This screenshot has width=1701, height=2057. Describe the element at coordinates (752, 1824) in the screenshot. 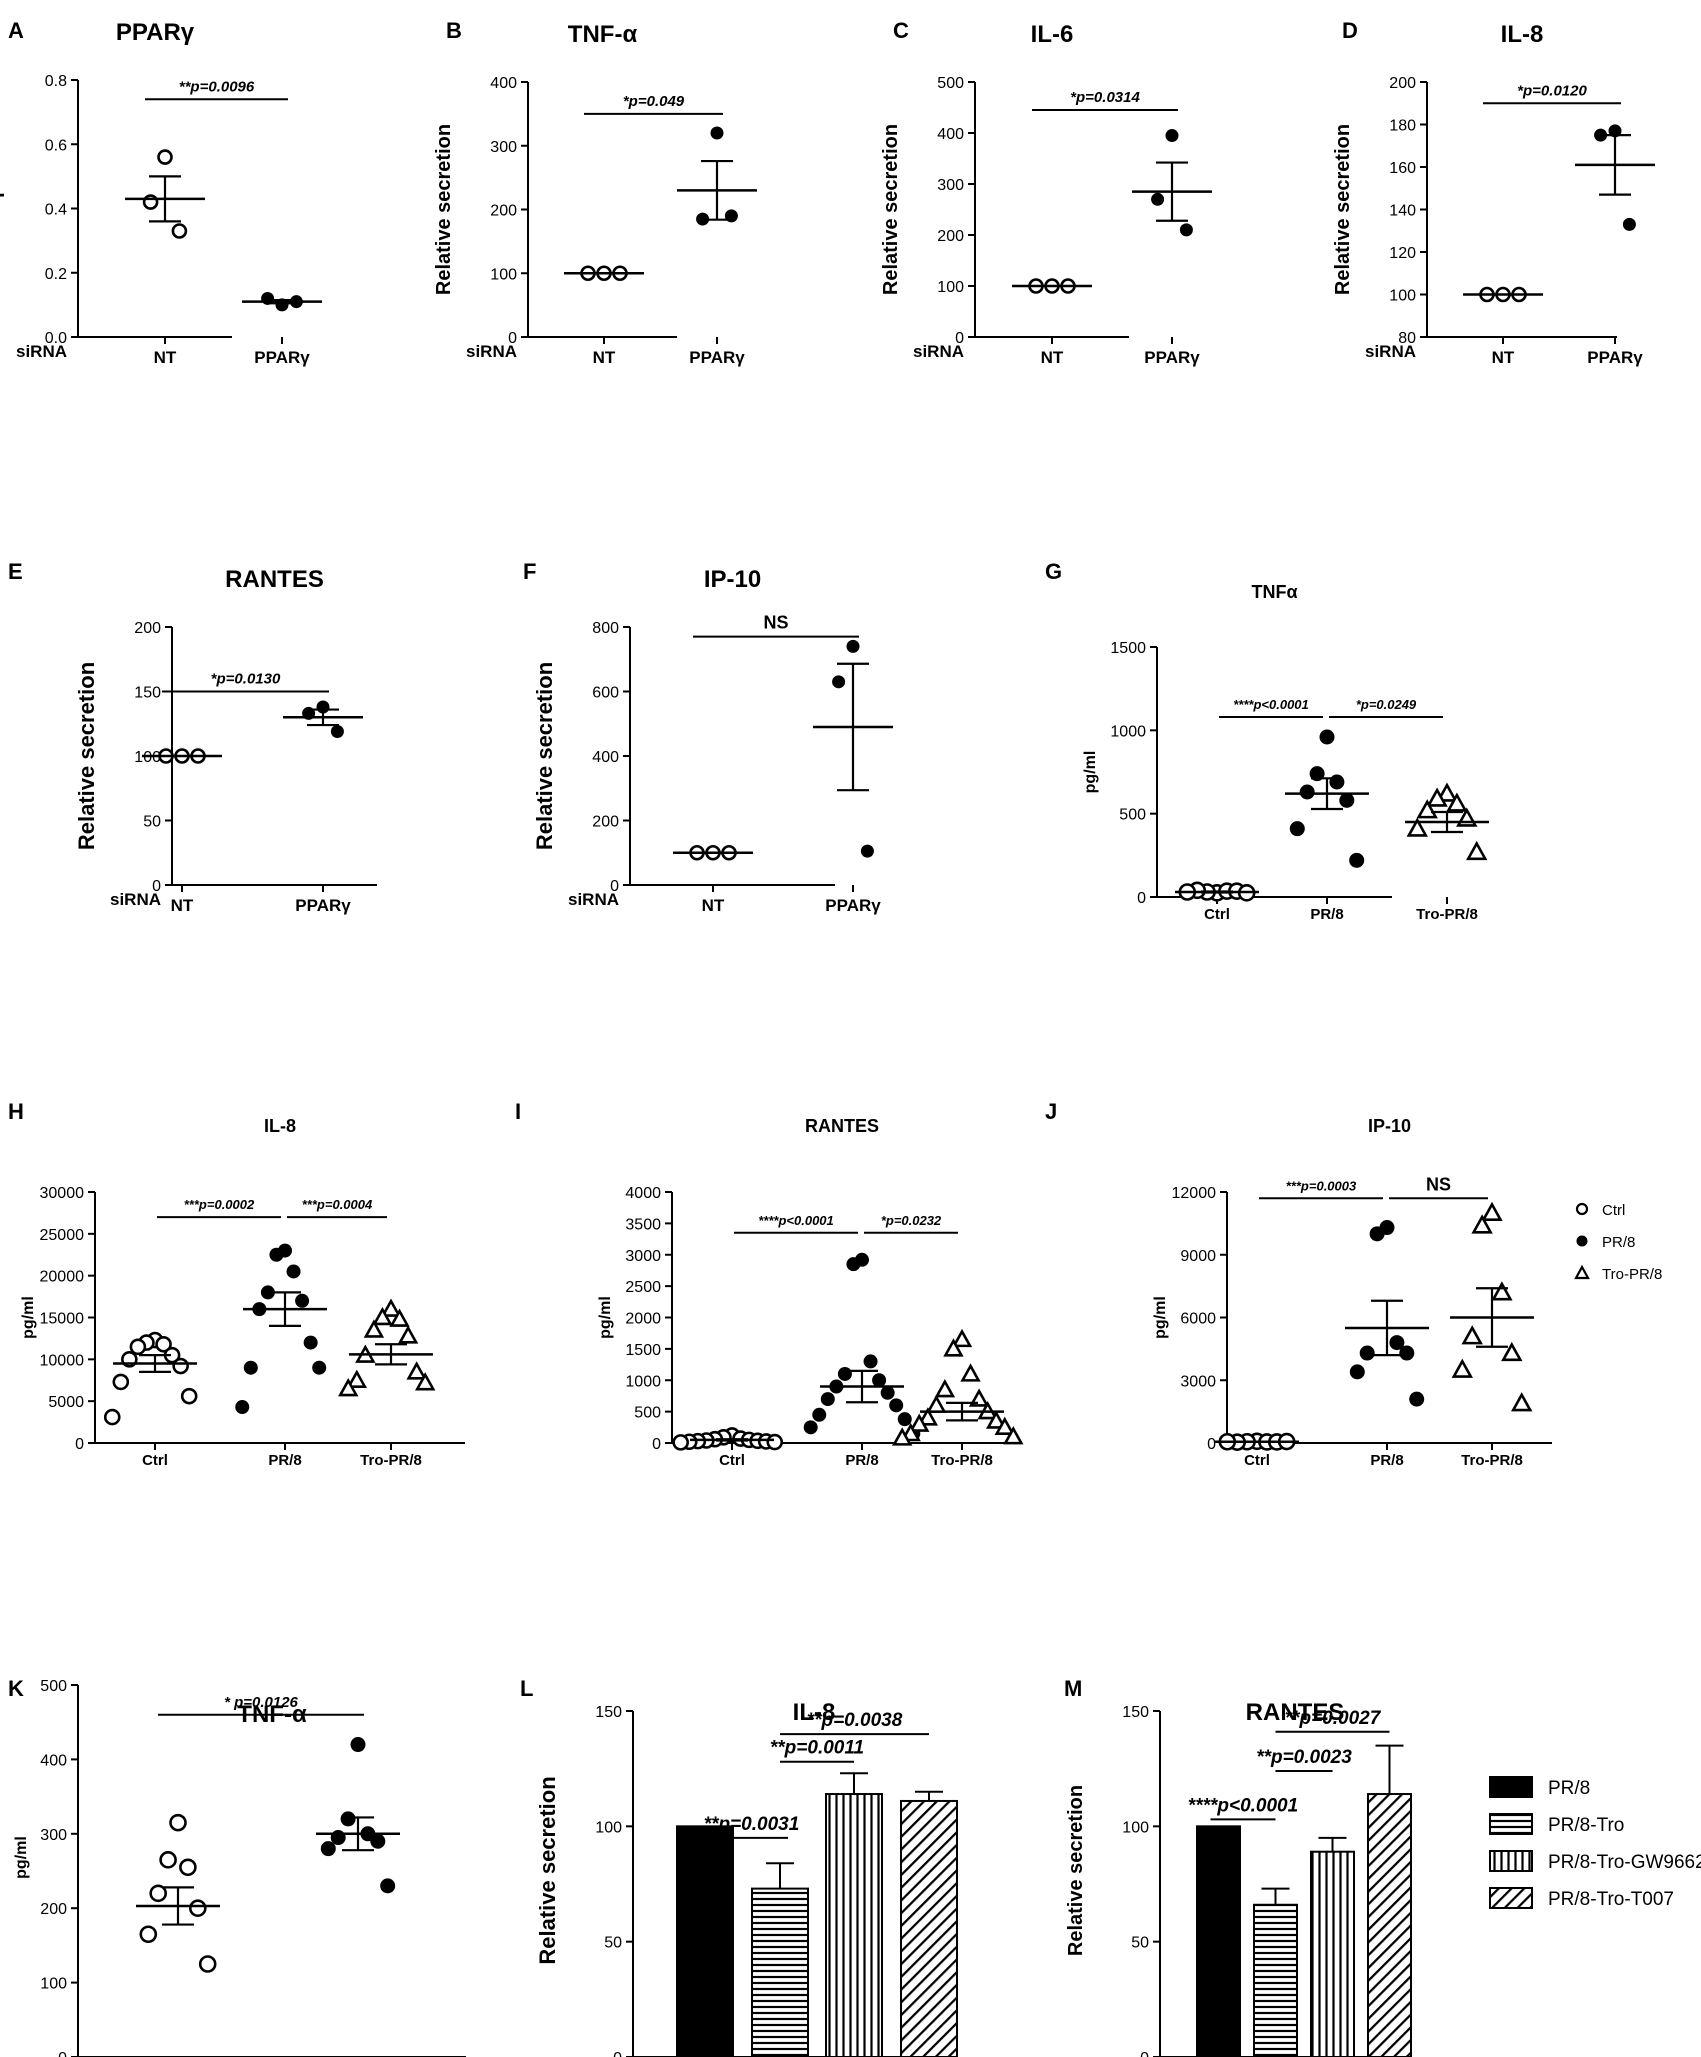

I see `significance-label: **p=0.0031` at that location.